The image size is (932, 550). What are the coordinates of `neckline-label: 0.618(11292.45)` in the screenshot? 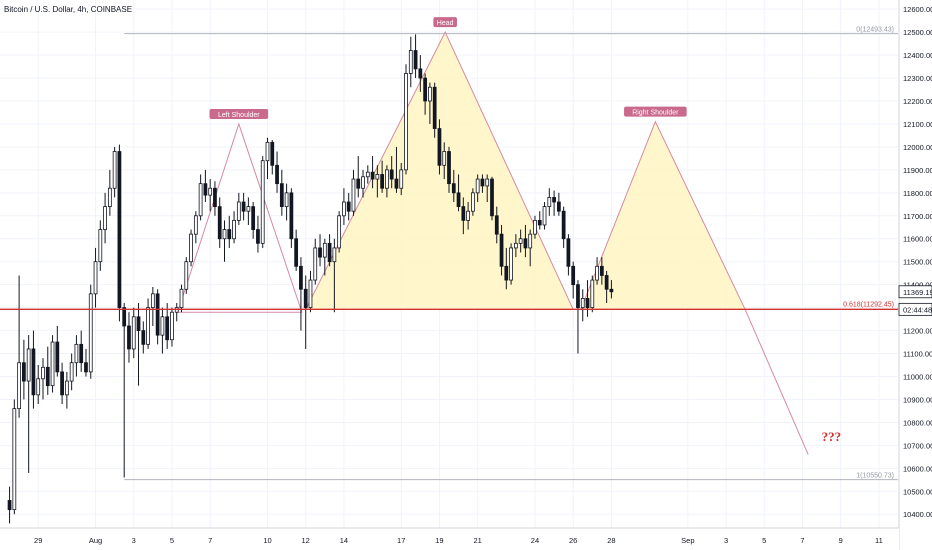 It's located at (868, 304).